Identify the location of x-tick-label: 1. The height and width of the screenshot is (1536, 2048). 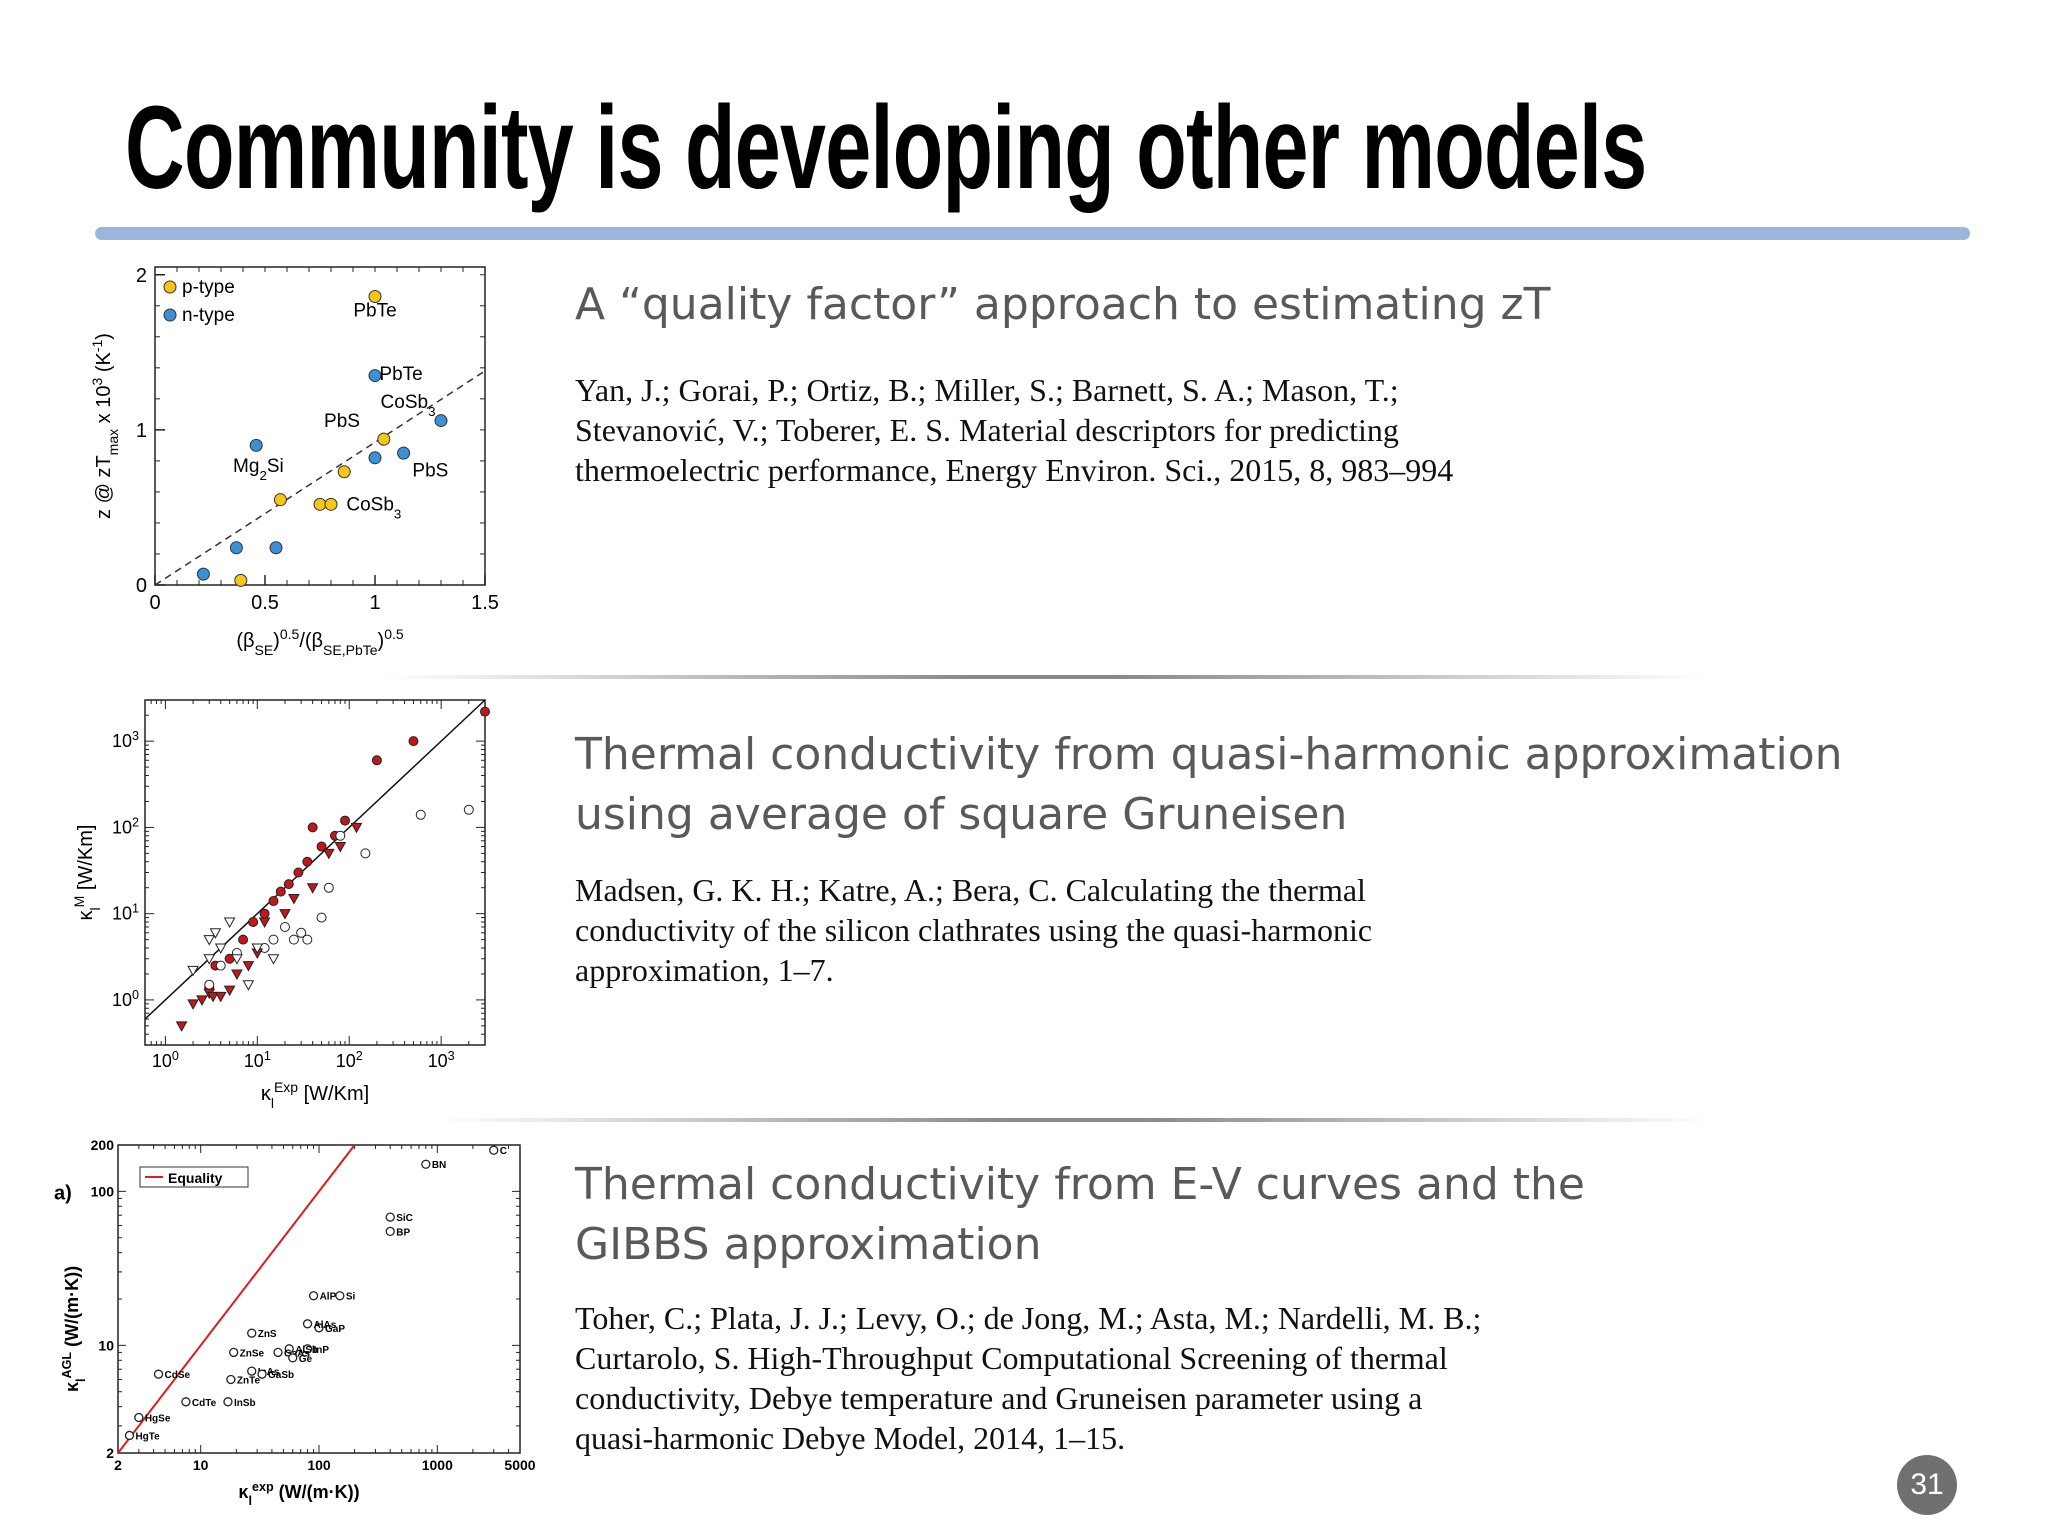
(374, 603).